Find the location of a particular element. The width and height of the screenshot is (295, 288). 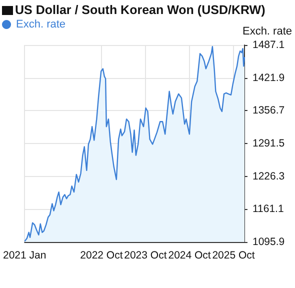

x-tick-label: 2022 Oct is located at coordinates (101, 256).